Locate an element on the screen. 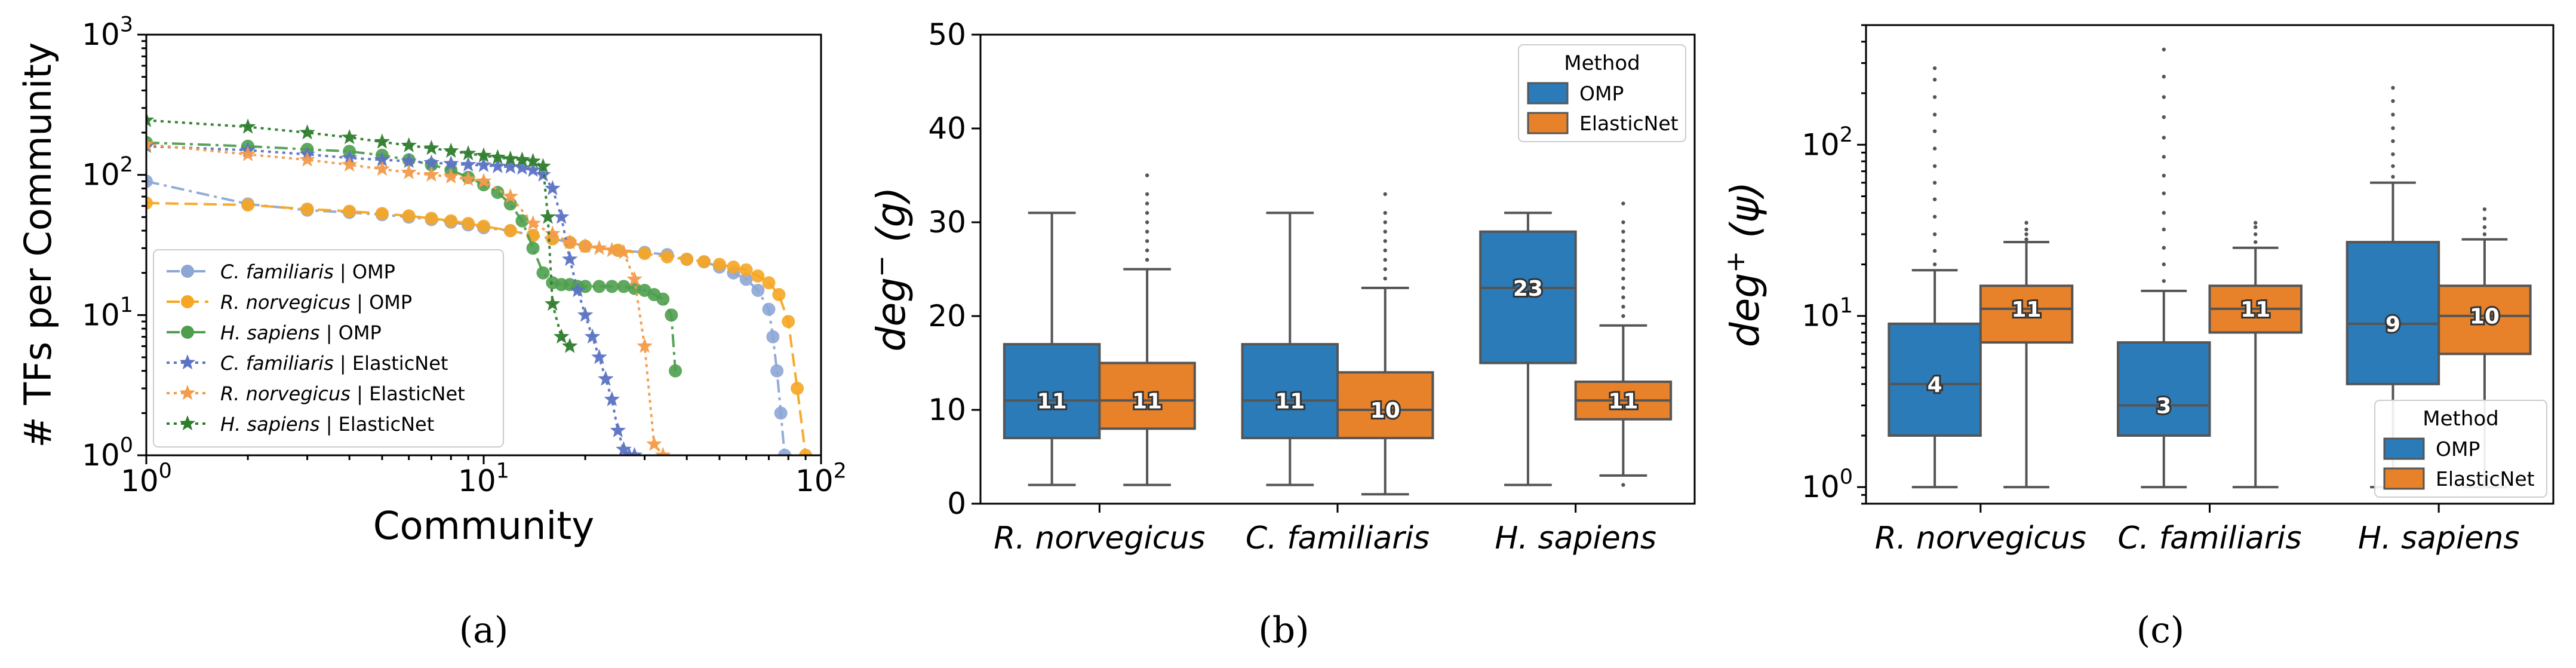  x-tick-label: C. familiaris is located at coordinates (2209, 538).